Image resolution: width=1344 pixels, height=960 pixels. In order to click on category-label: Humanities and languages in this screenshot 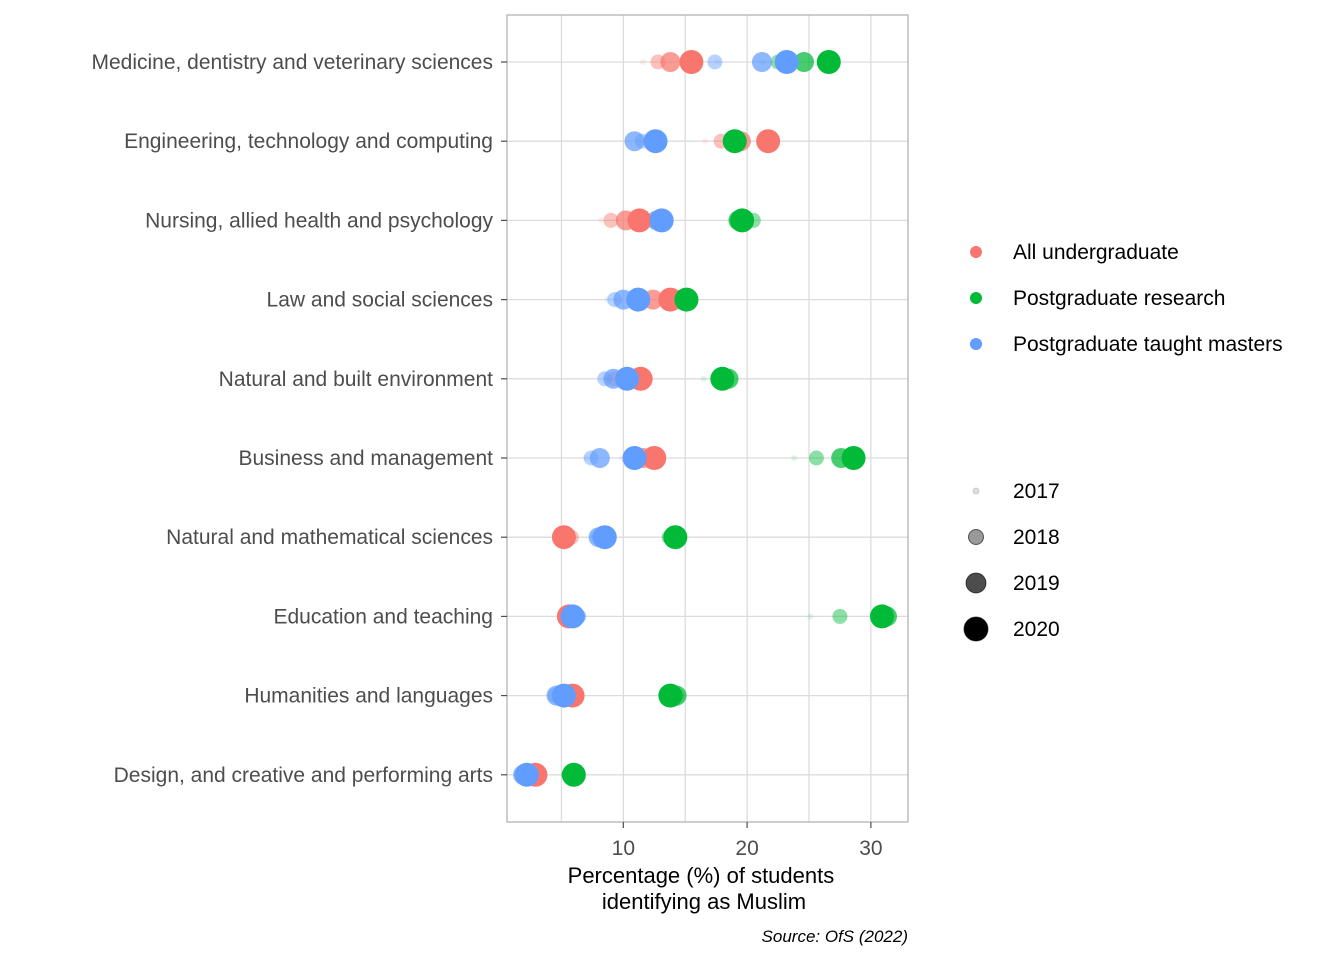, I will do `click(368, 696)`.